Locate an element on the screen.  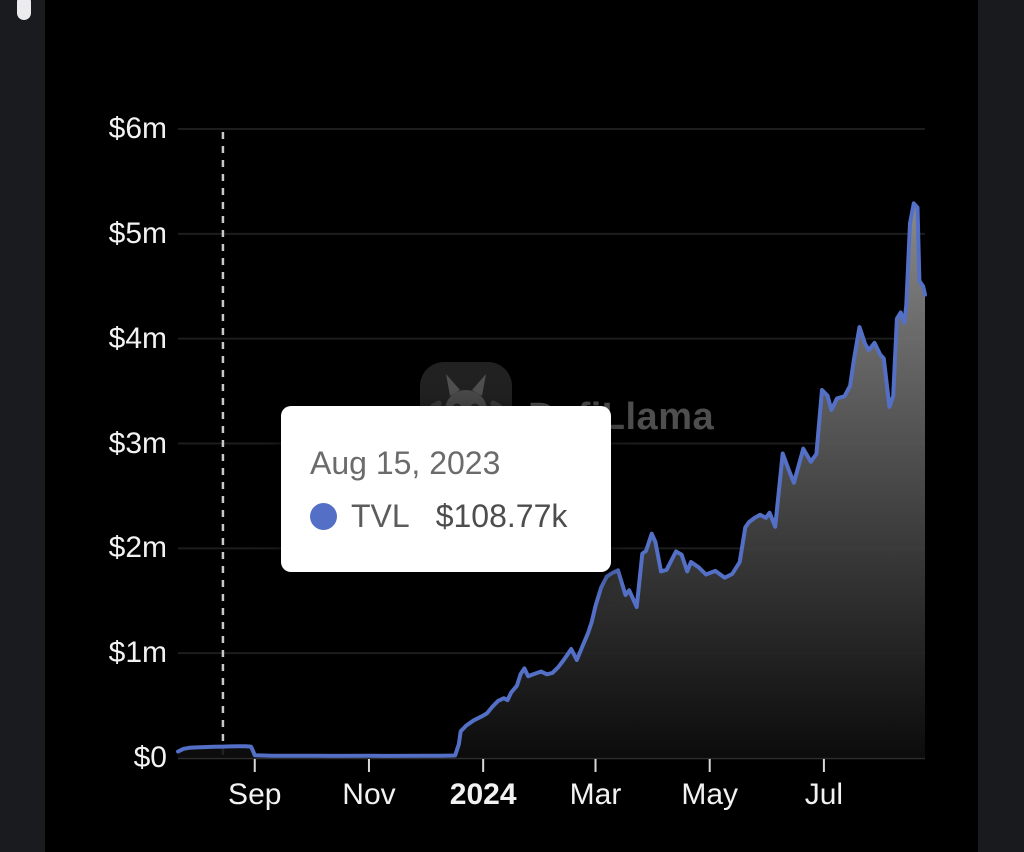
y-axis-label: $1m is located at coordinates (137, 653).